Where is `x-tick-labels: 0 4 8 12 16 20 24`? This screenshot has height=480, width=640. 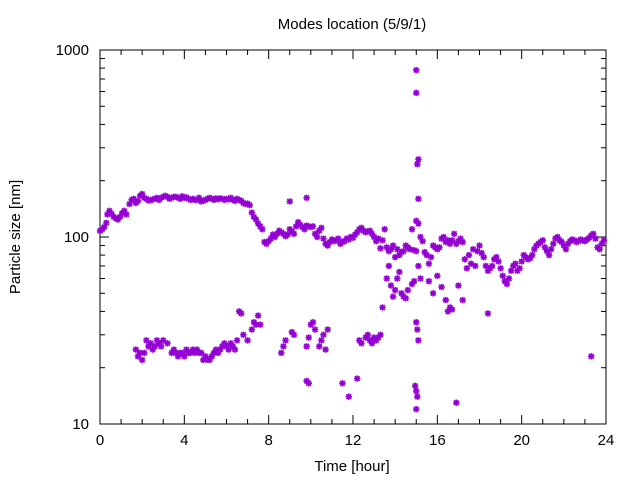
x-tick-labels: 0 4 8 12 16 20 24 is located at coordinates (355, 440).